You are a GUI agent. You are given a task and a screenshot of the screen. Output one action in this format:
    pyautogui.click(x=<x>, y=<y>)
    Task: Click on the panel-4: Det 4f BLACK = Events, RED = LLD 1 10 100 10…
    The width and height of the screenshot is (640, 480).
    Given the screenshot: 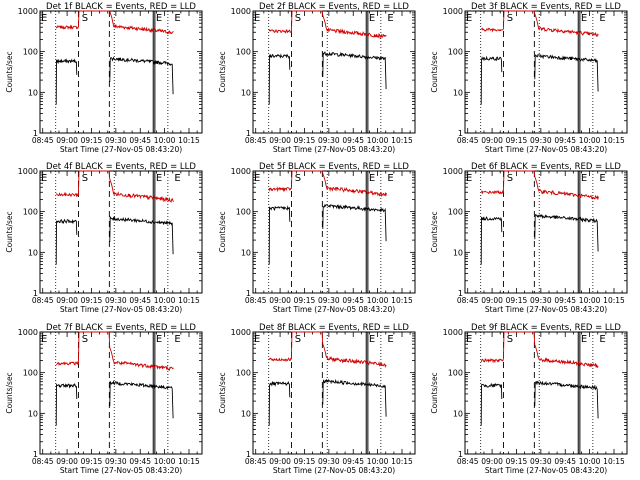 What is the action you would take?
    pyautogui.click(x=104, y=238)
    